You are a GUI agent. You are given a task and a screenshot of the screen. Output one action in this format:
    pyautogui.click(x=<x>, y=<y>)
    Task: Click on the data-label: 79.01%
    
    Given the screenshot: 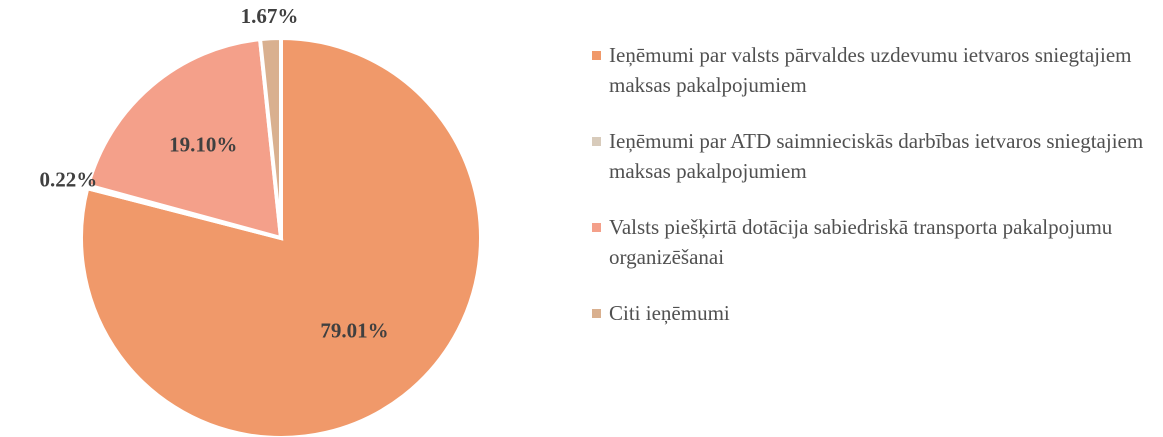 What is the action you would take?
    pyautogui.click(x=354, y=331)
    